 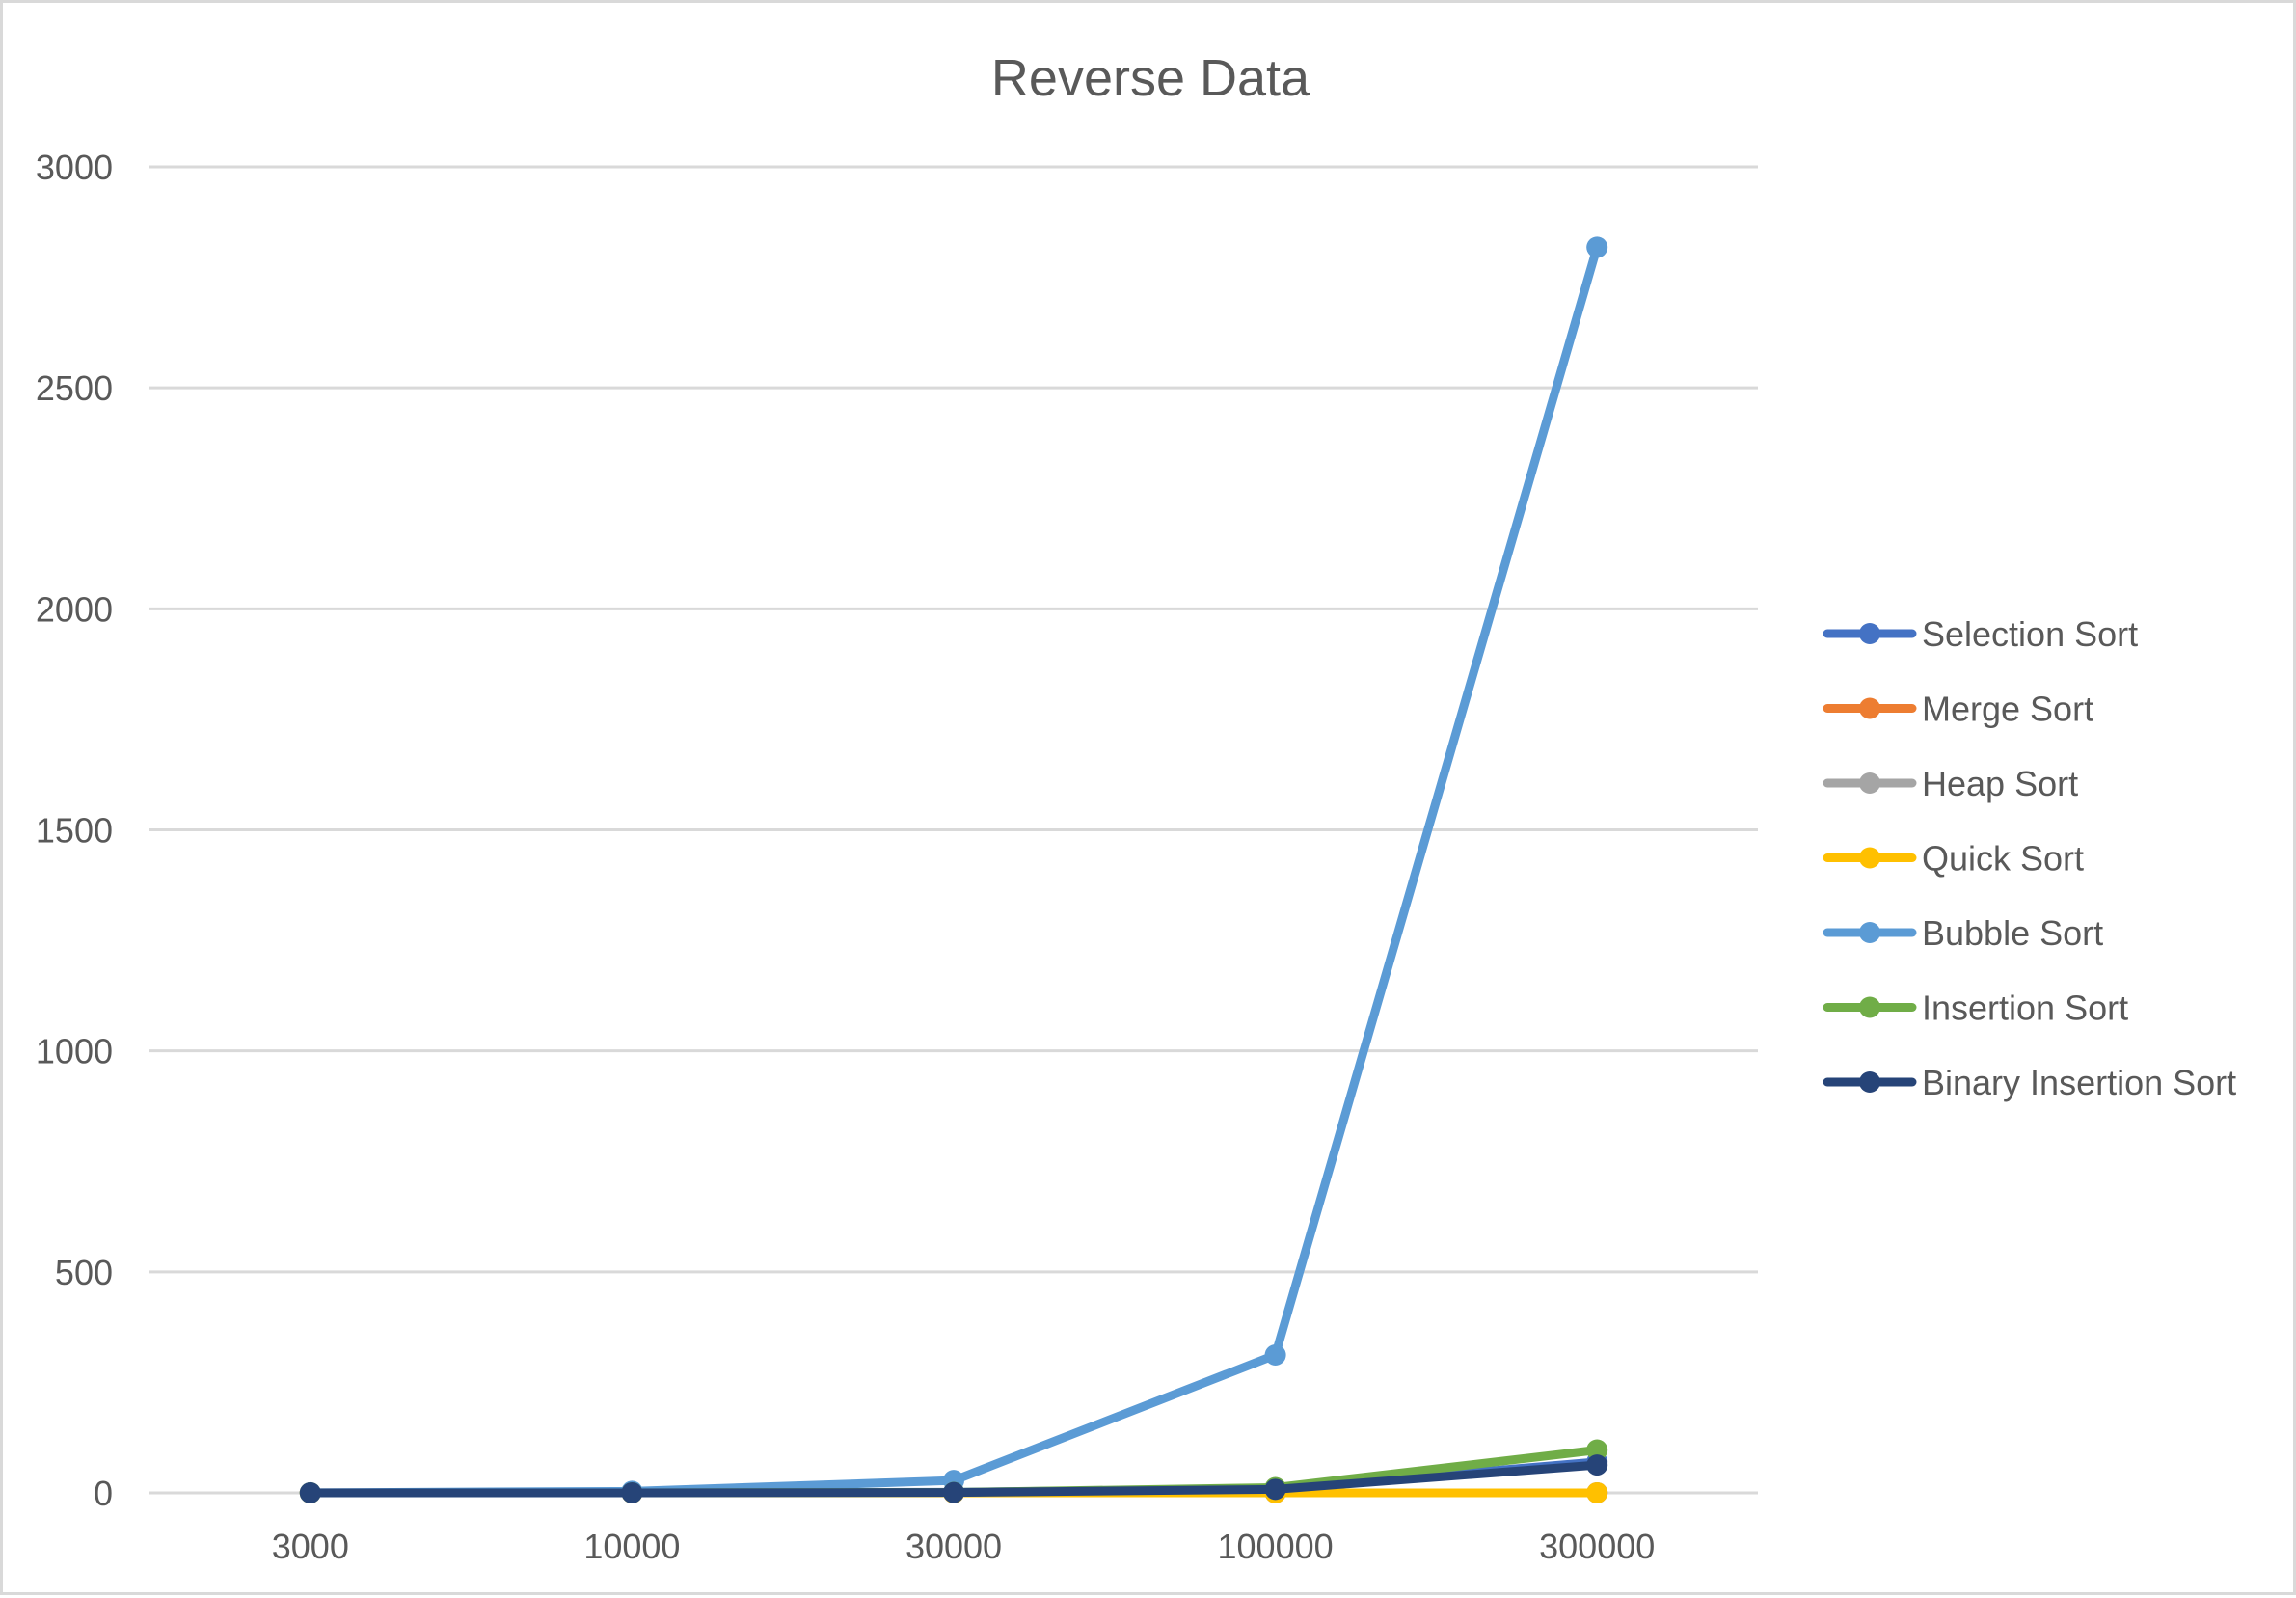 I want to click on legend-label: Selection Sort, so click(x=2030, y=634).